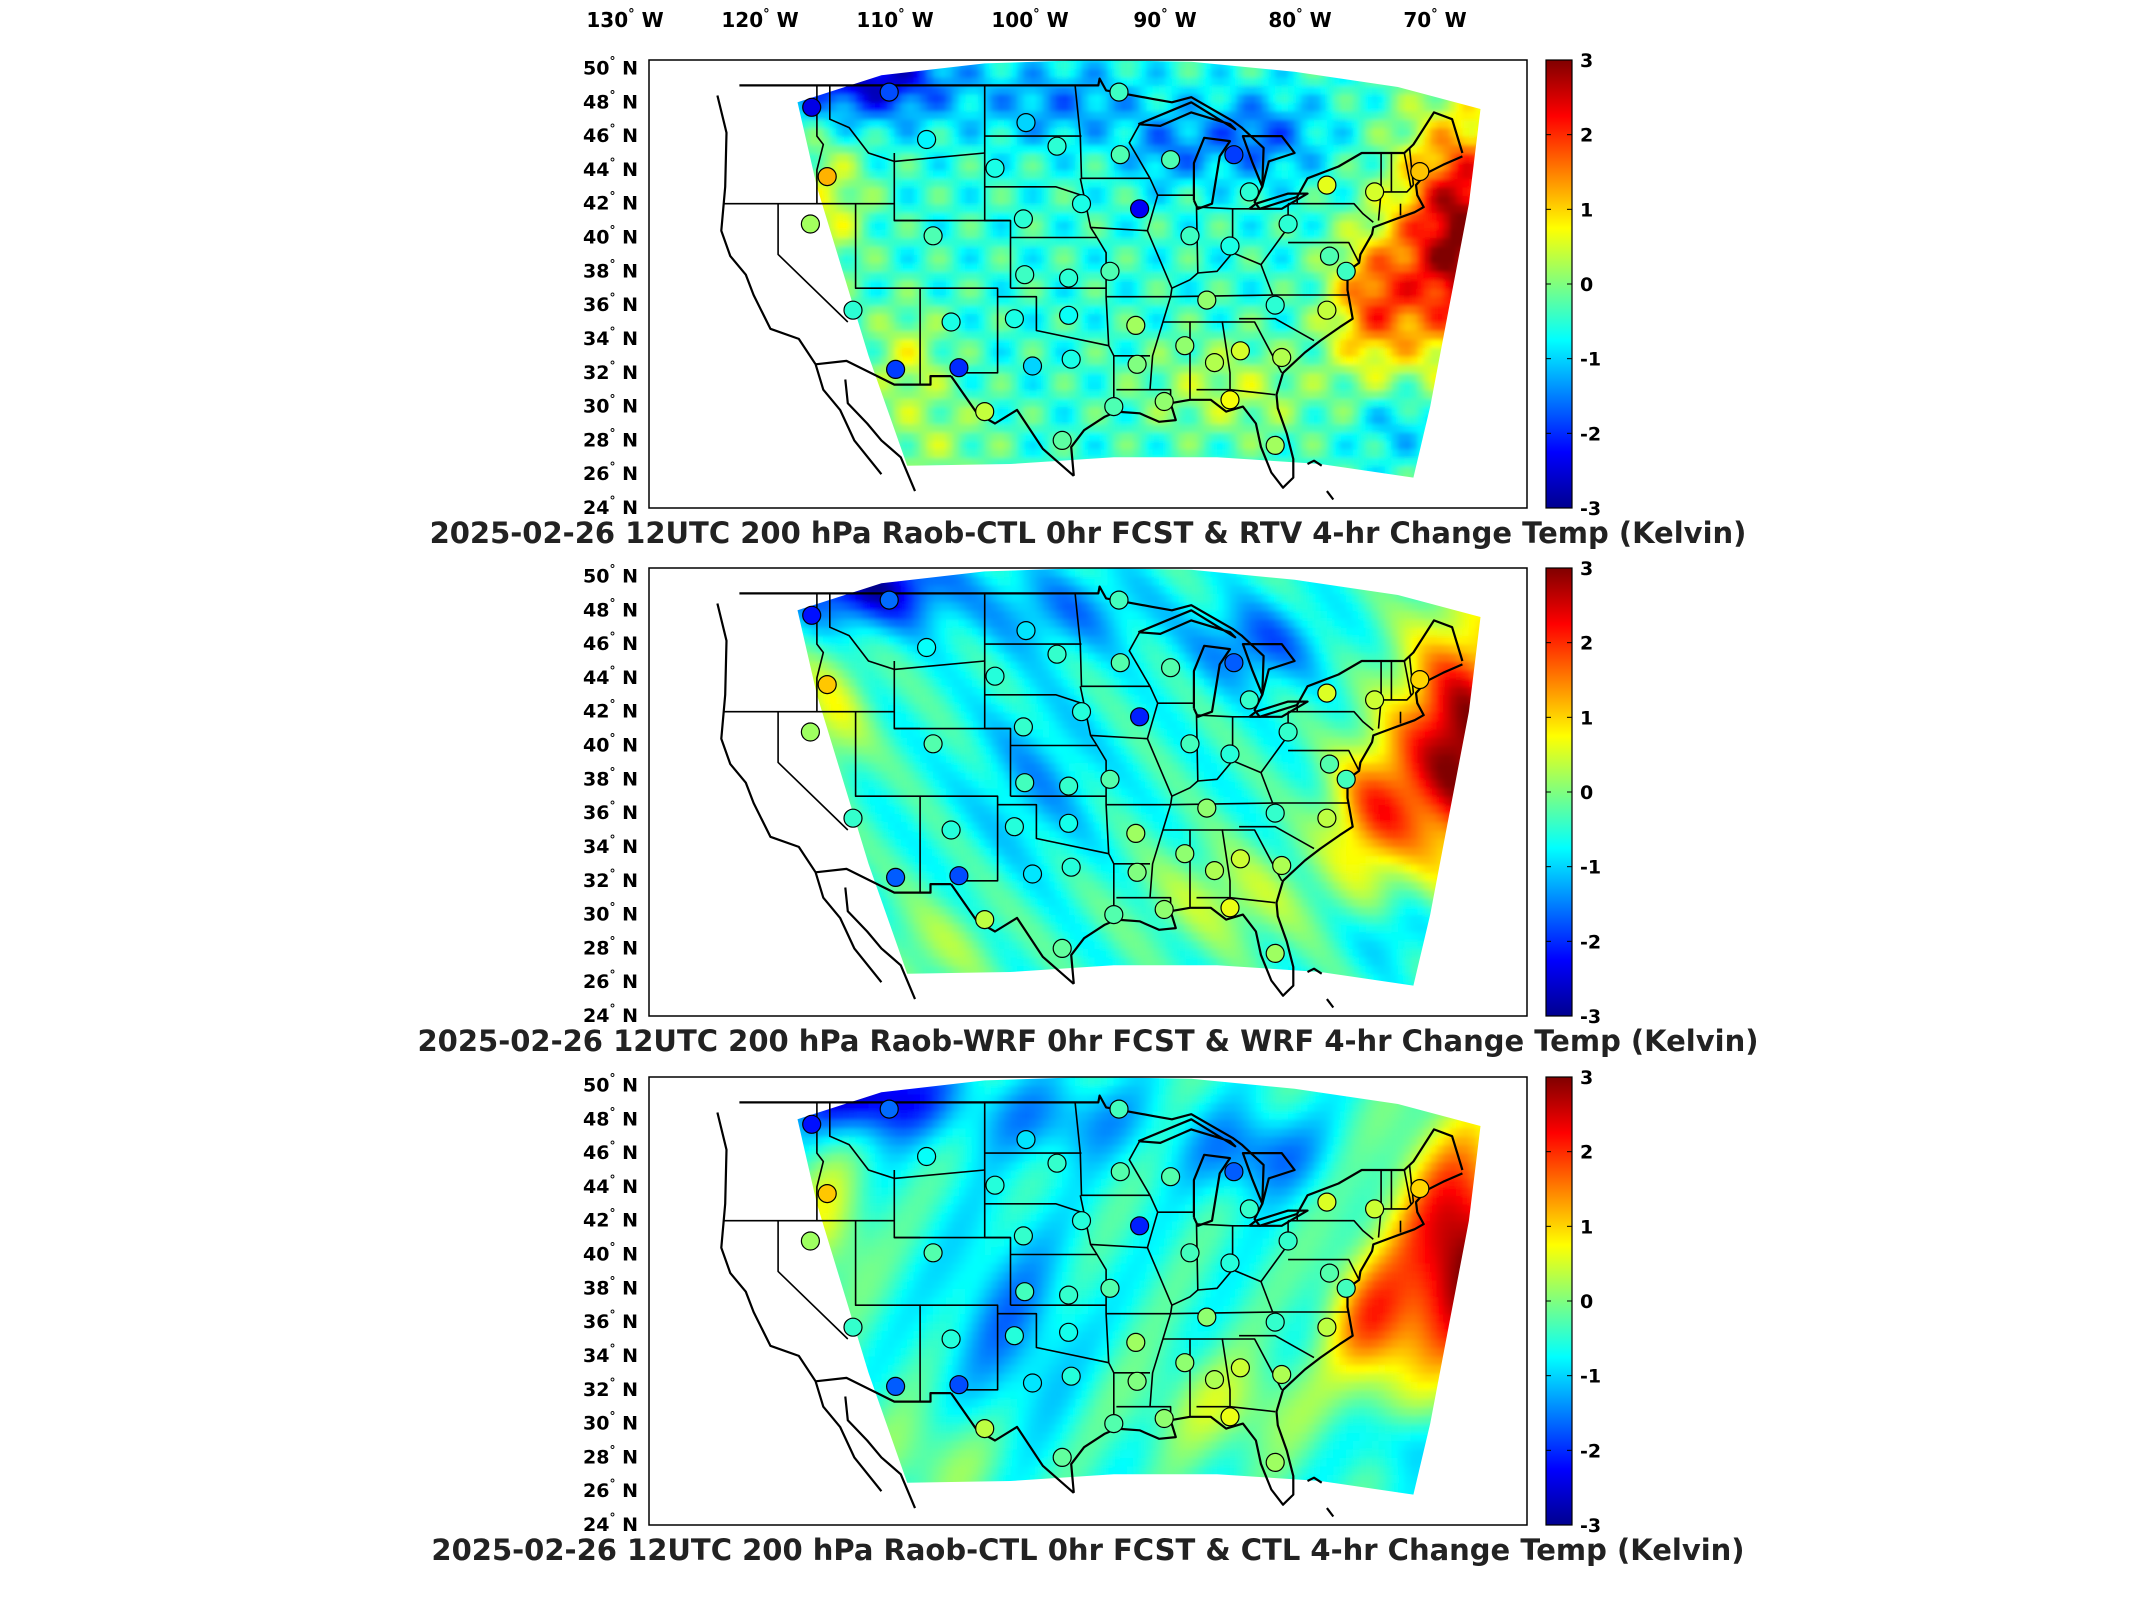 This screenshot has width=2133, height=1600. I want to click on lat-label: 44° N, so click(610, 168).